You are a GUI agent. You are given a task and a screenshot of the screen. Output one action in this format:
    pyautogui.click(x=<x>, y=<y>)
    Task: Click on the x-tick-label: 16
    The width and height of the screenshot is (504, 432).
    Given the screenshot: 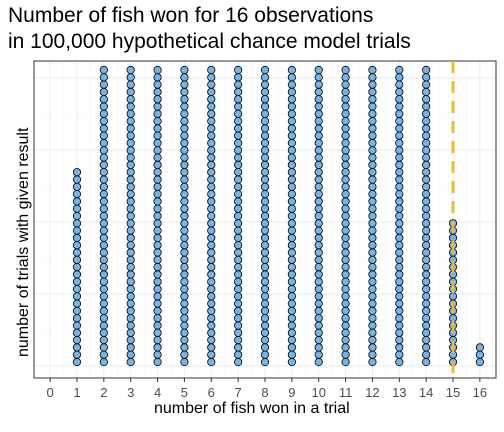 What is the action you would take?
    pyautogui.click(x=480, y=392)
    